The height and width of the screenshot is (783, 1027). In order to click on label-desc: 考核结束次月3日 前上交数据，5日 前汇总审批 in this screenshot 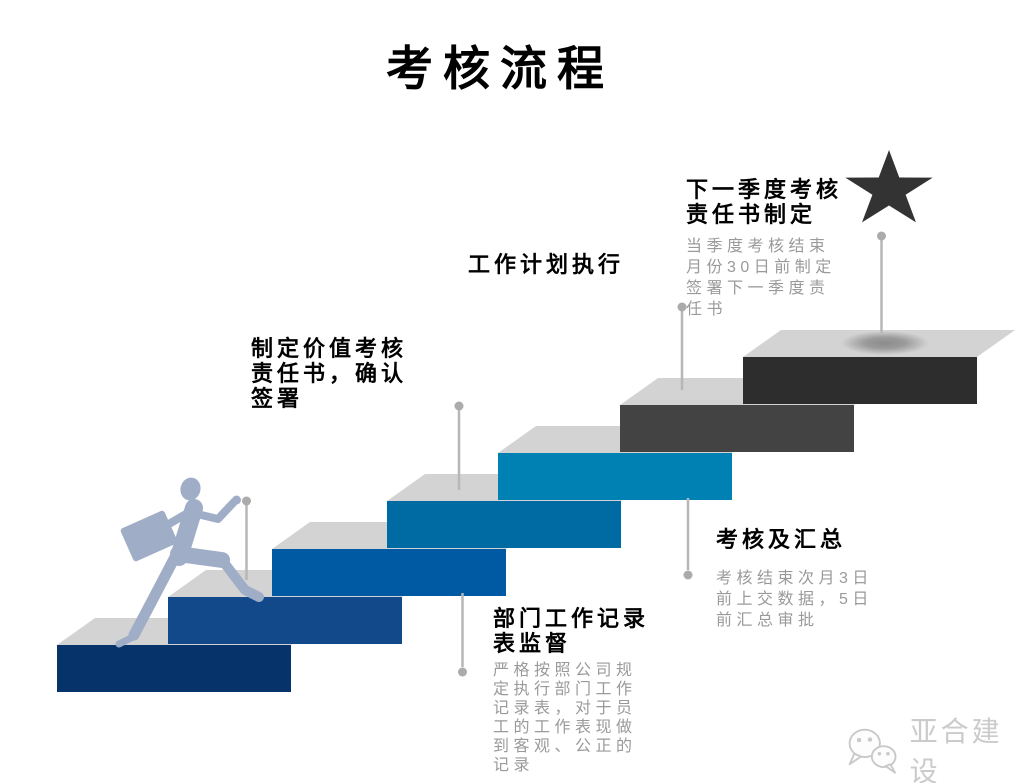, I will do `click(794, 599)`.